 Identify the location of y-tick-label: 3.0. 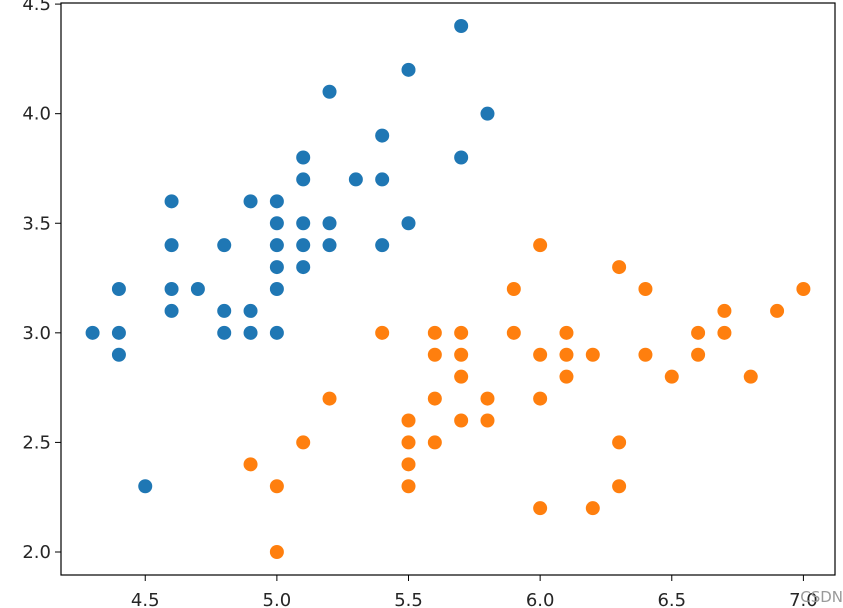
(36, 333).